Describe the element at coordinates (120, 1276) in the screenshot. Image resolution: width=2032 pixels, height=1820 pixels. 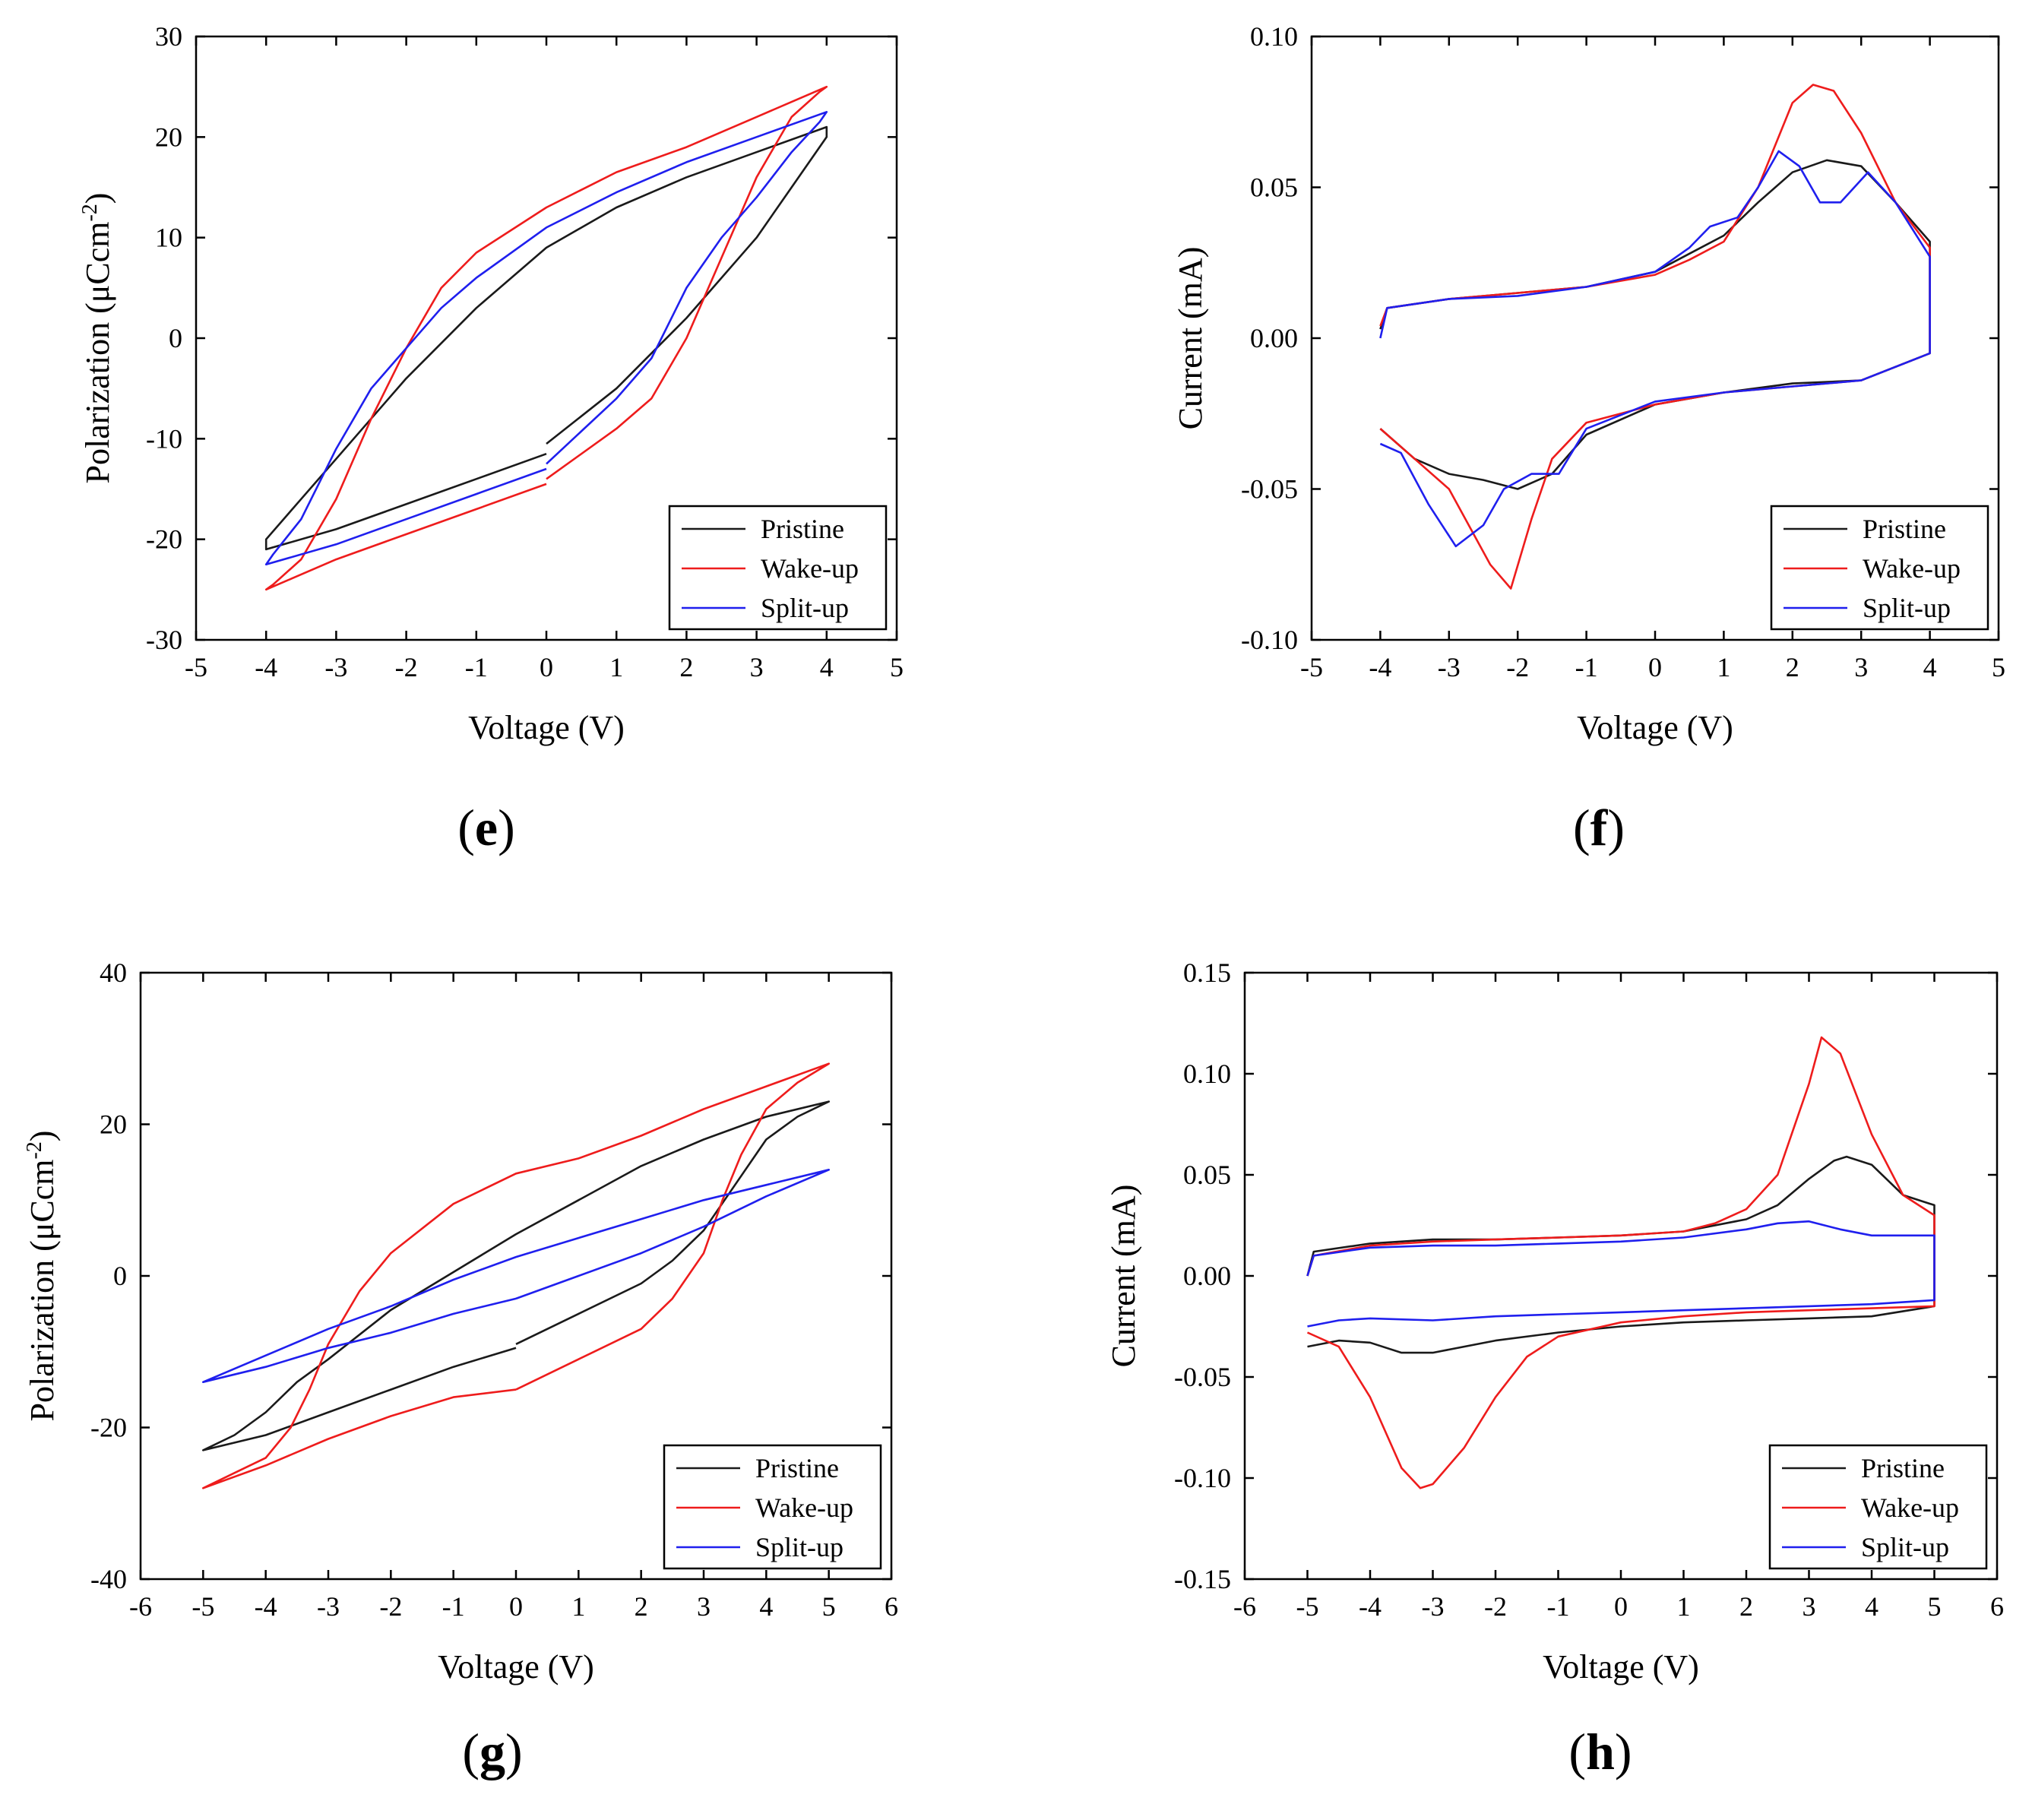
I see `chart-g-ytick-label: 0` at that location.